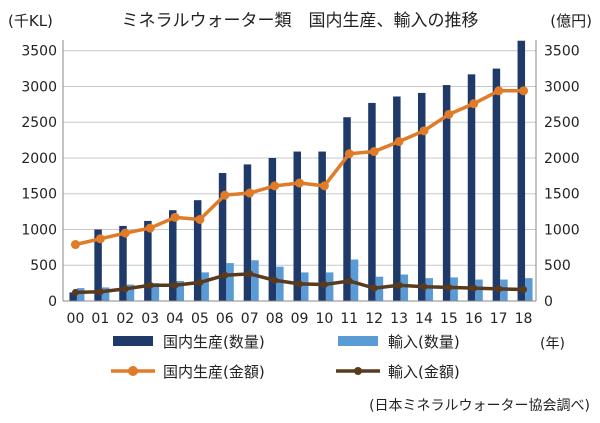  What do you see at coordinates (562, 159) in the screenshot?
I see `y-tick-label-right: 2000` at bounding box center [562, 159].